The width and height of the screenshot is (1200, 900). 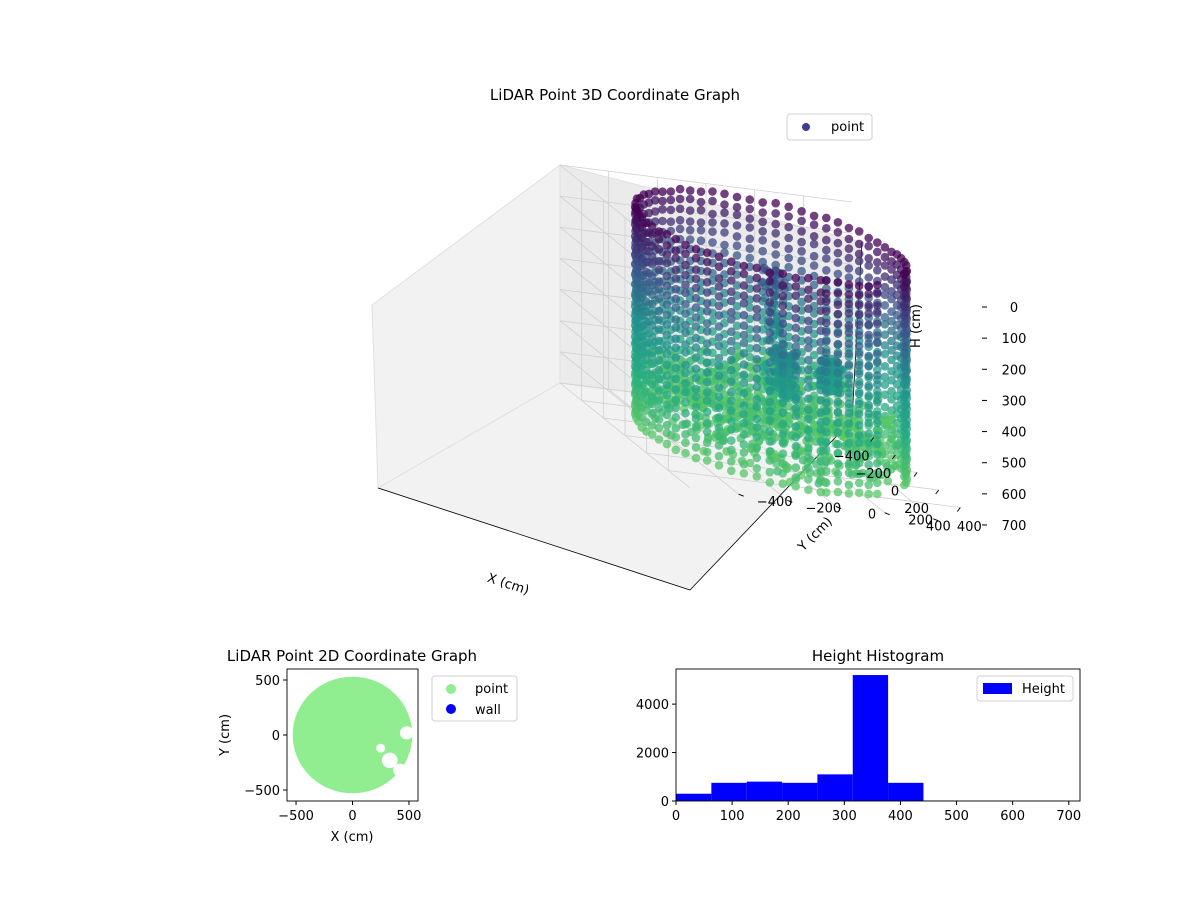 What do you see at coordinates (352, 816) in the screenshot?
I see `x-tick-label-2d: 0` at bounding box center [352, 816].